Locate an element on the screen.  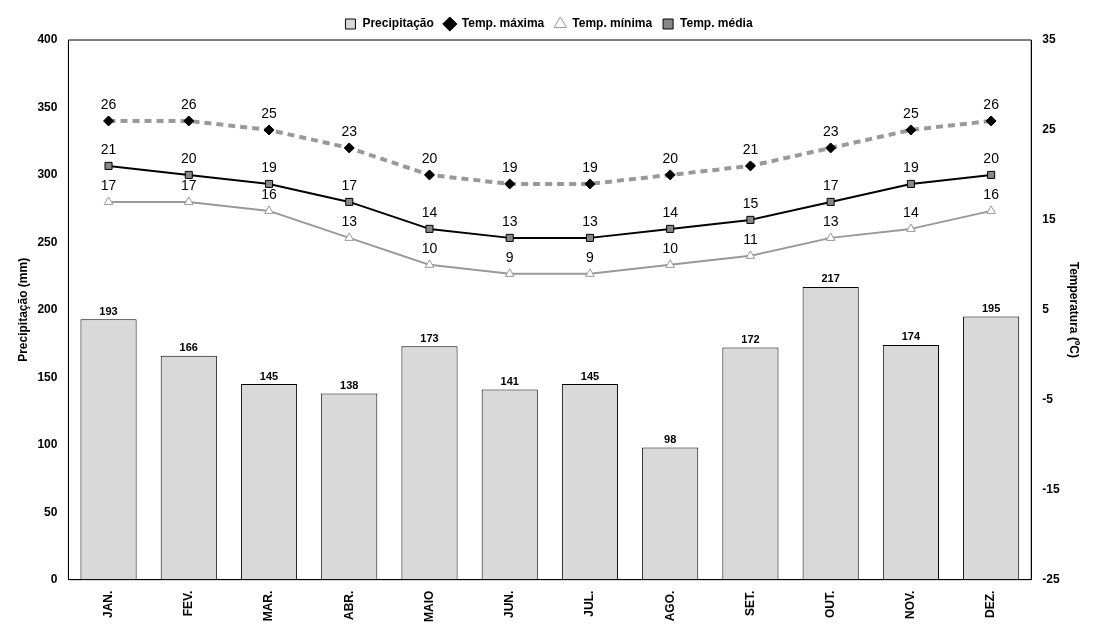
y2-tick-label: 25 is located at coordinates (1049, 129).